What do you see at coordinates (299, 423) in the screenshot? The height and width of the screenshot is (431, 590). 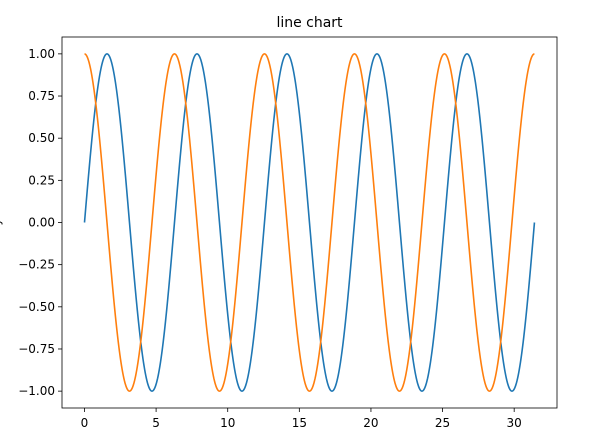 I see `x-tick-label: 15` at bounding box center [299, 423].